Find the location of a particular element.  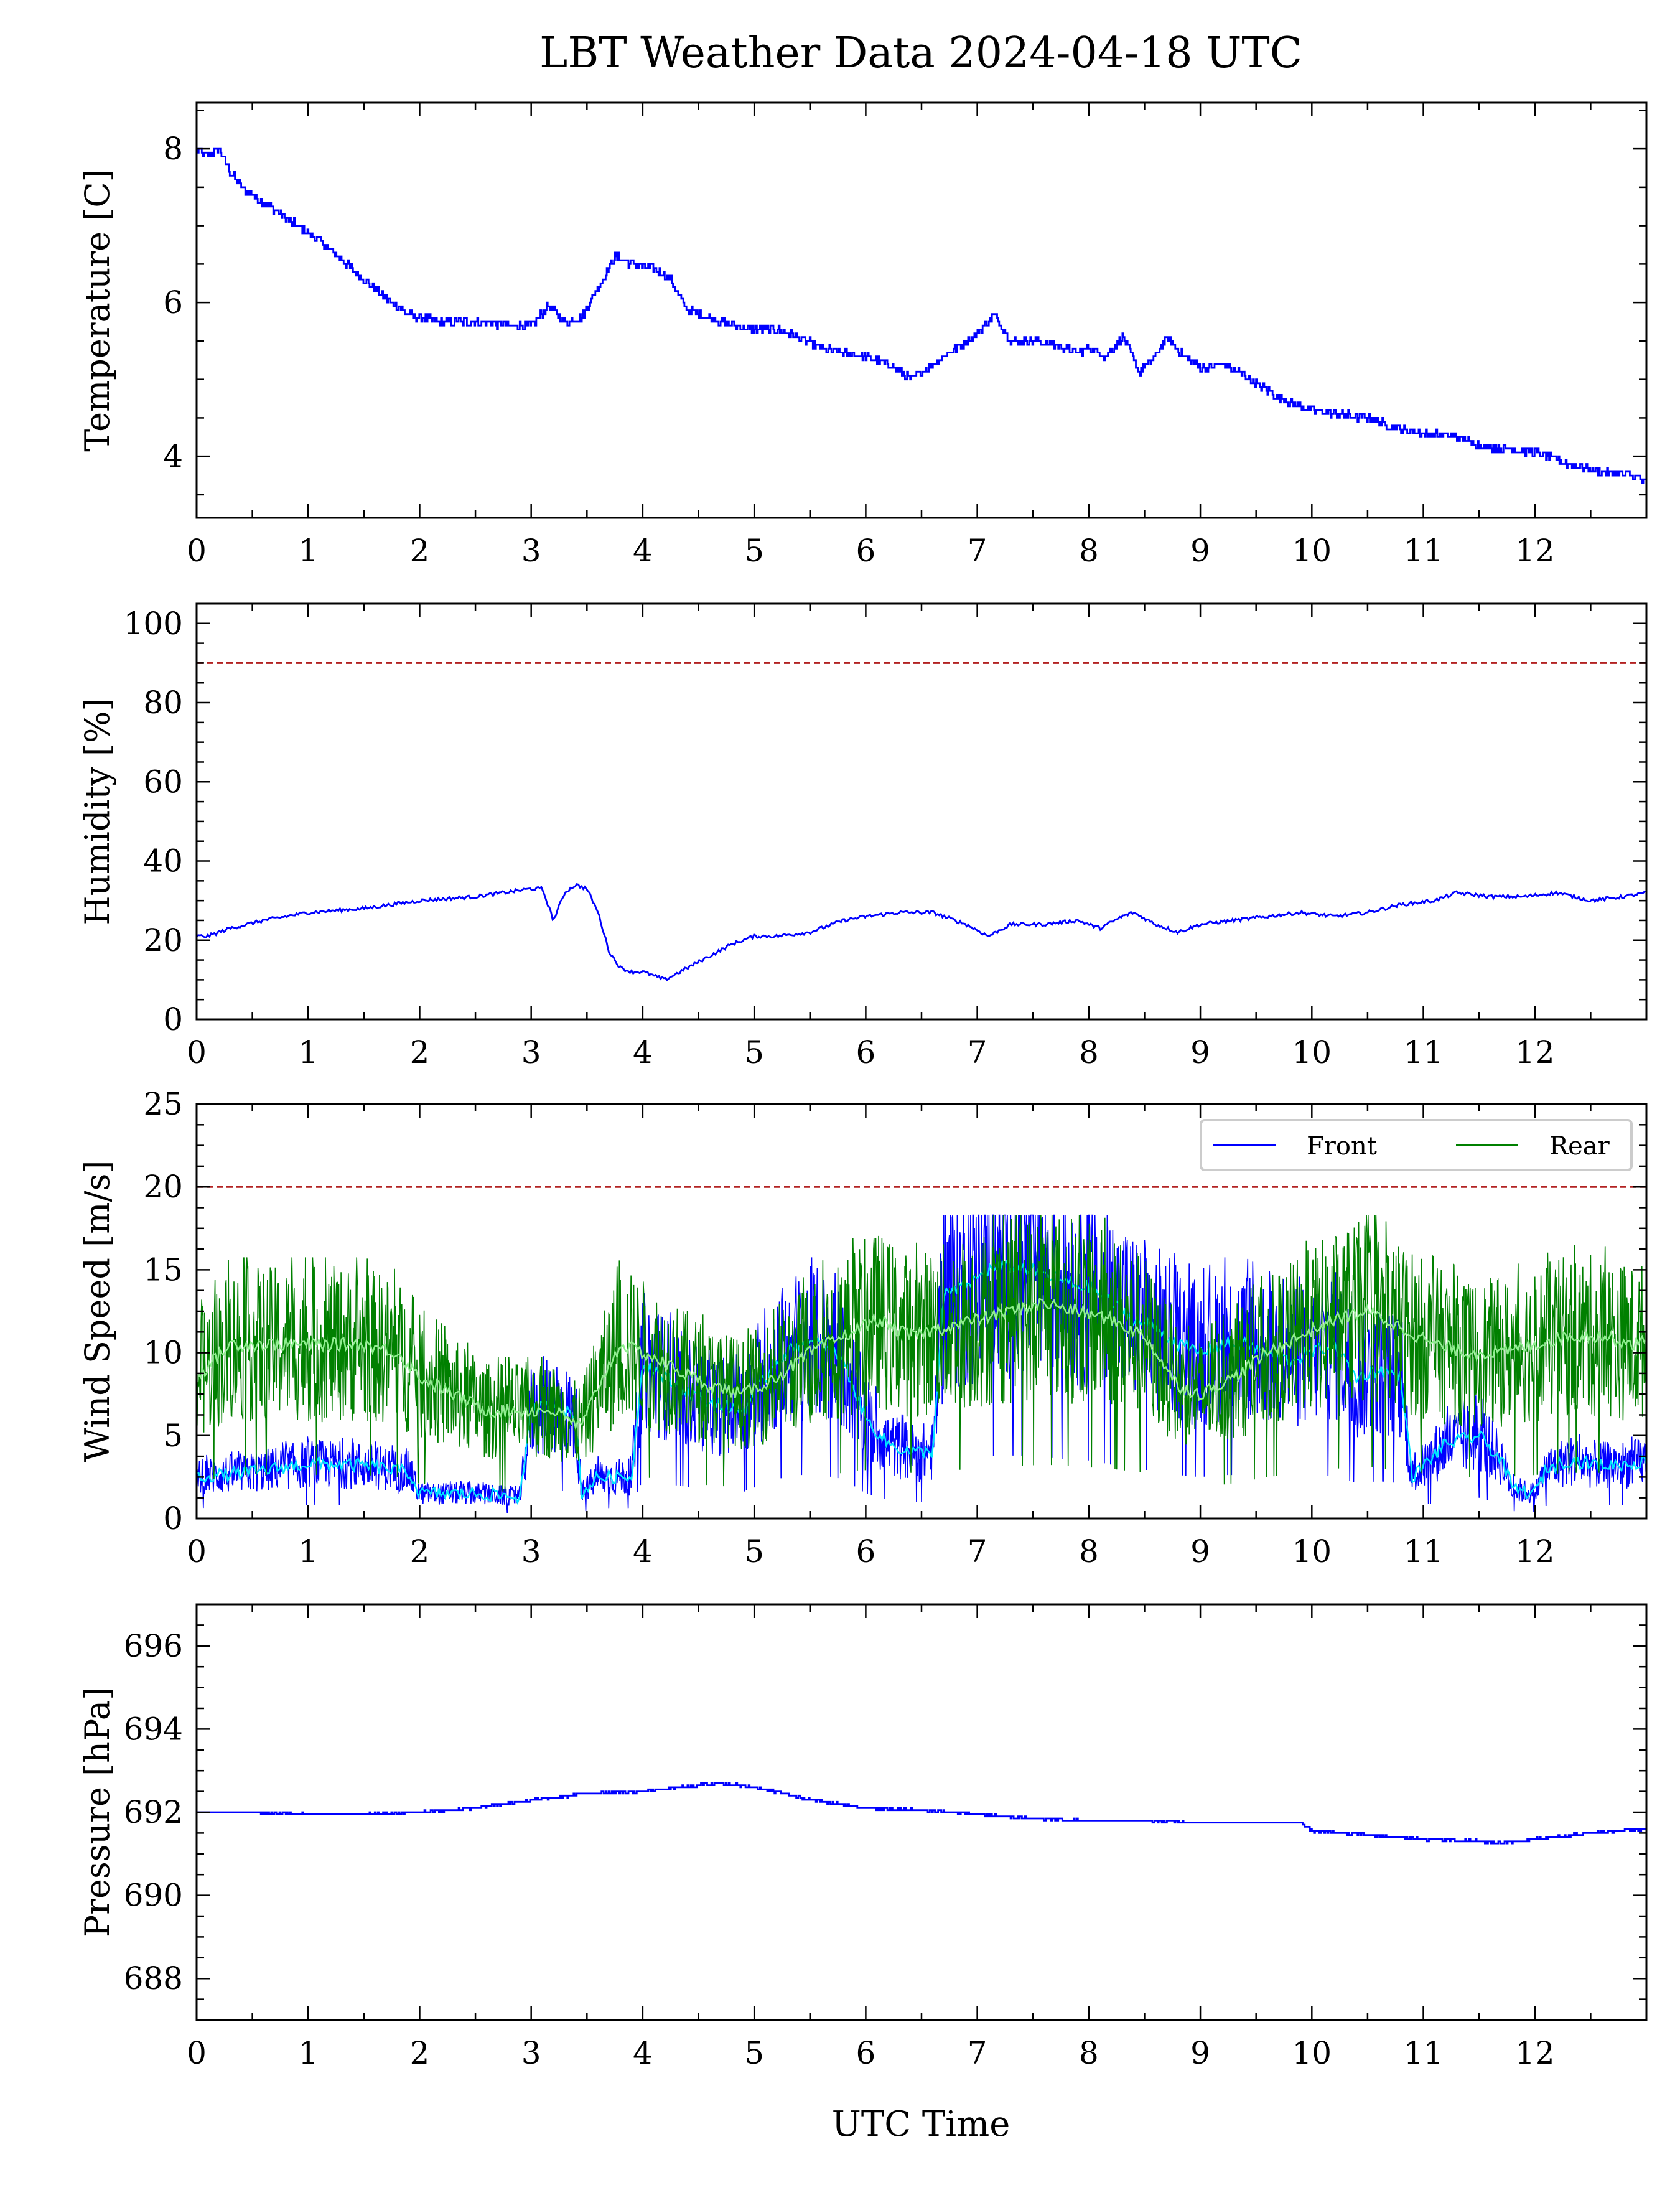

y-tick-label: 692 is located at coordinates (153, 1812).